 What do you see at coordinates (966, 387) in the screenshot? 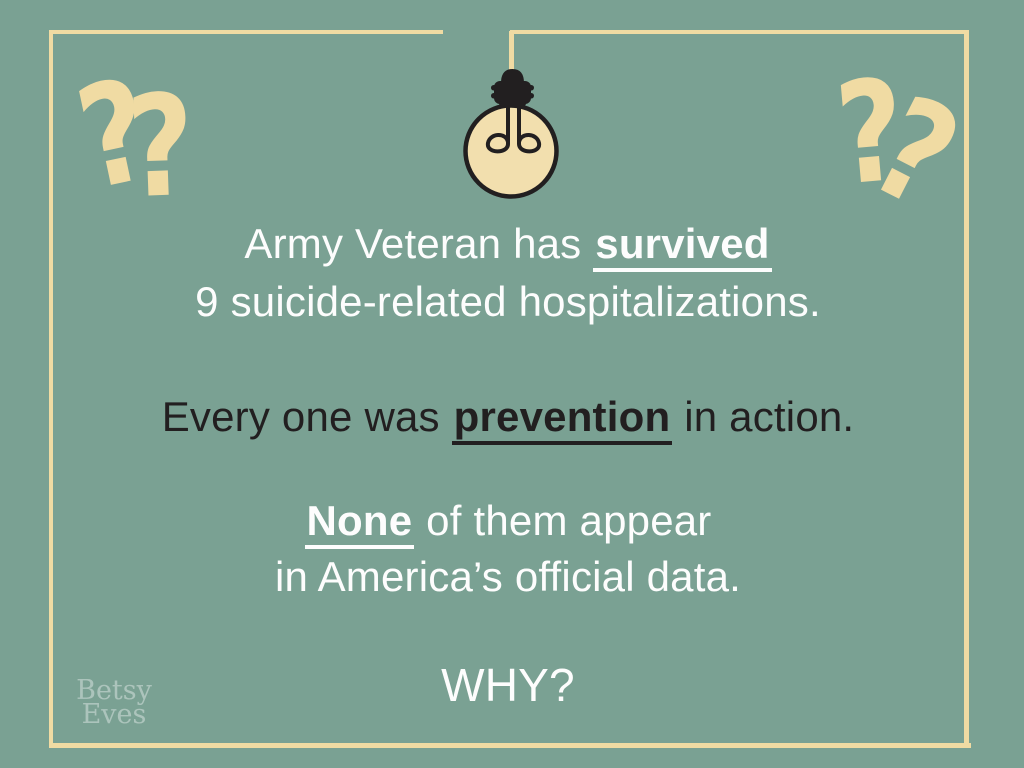
I see `frame-border-right` at bounding box center [966, 387].